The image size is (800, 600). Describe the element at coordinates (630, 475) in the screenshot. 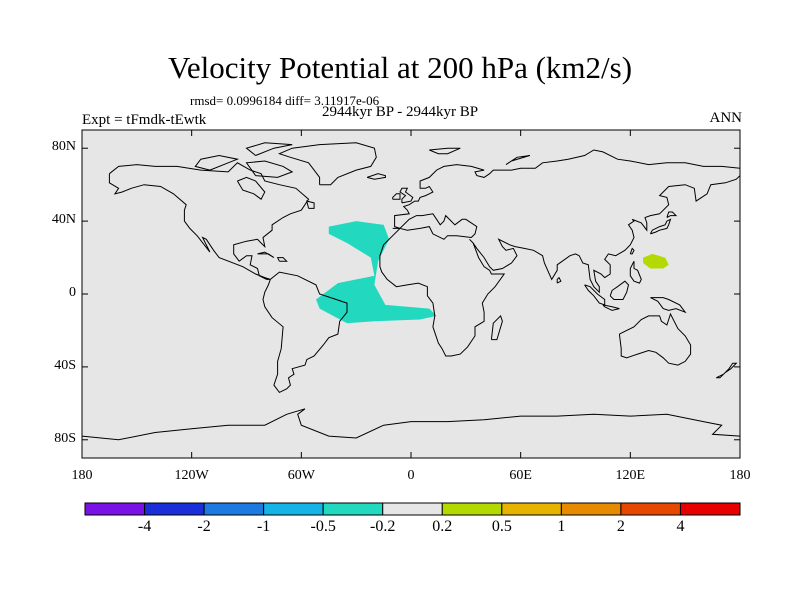

I see `lon-label: 120E` at that location.